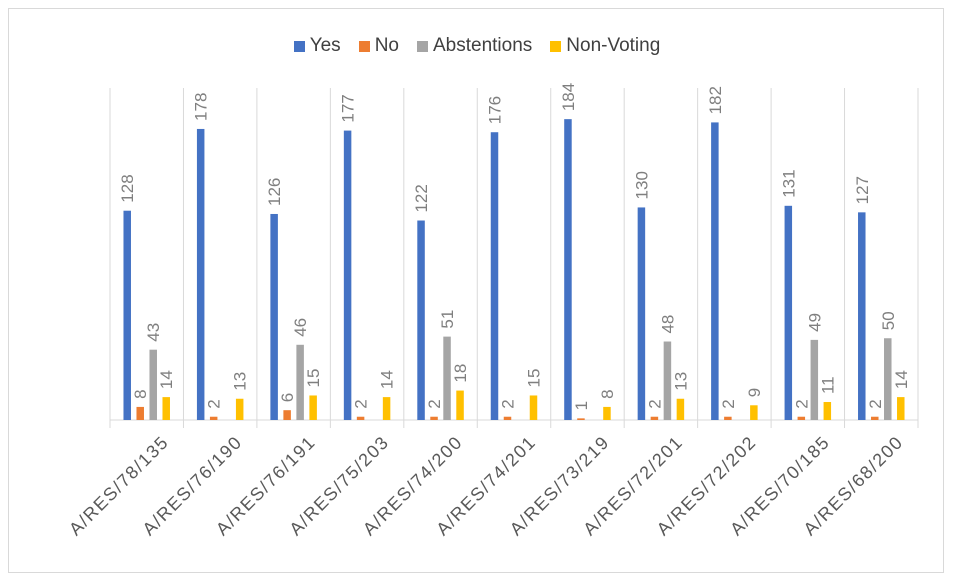  Describe the element at coordinates (460, 373) in the screenshot. I see `data-label: 18` at that location.